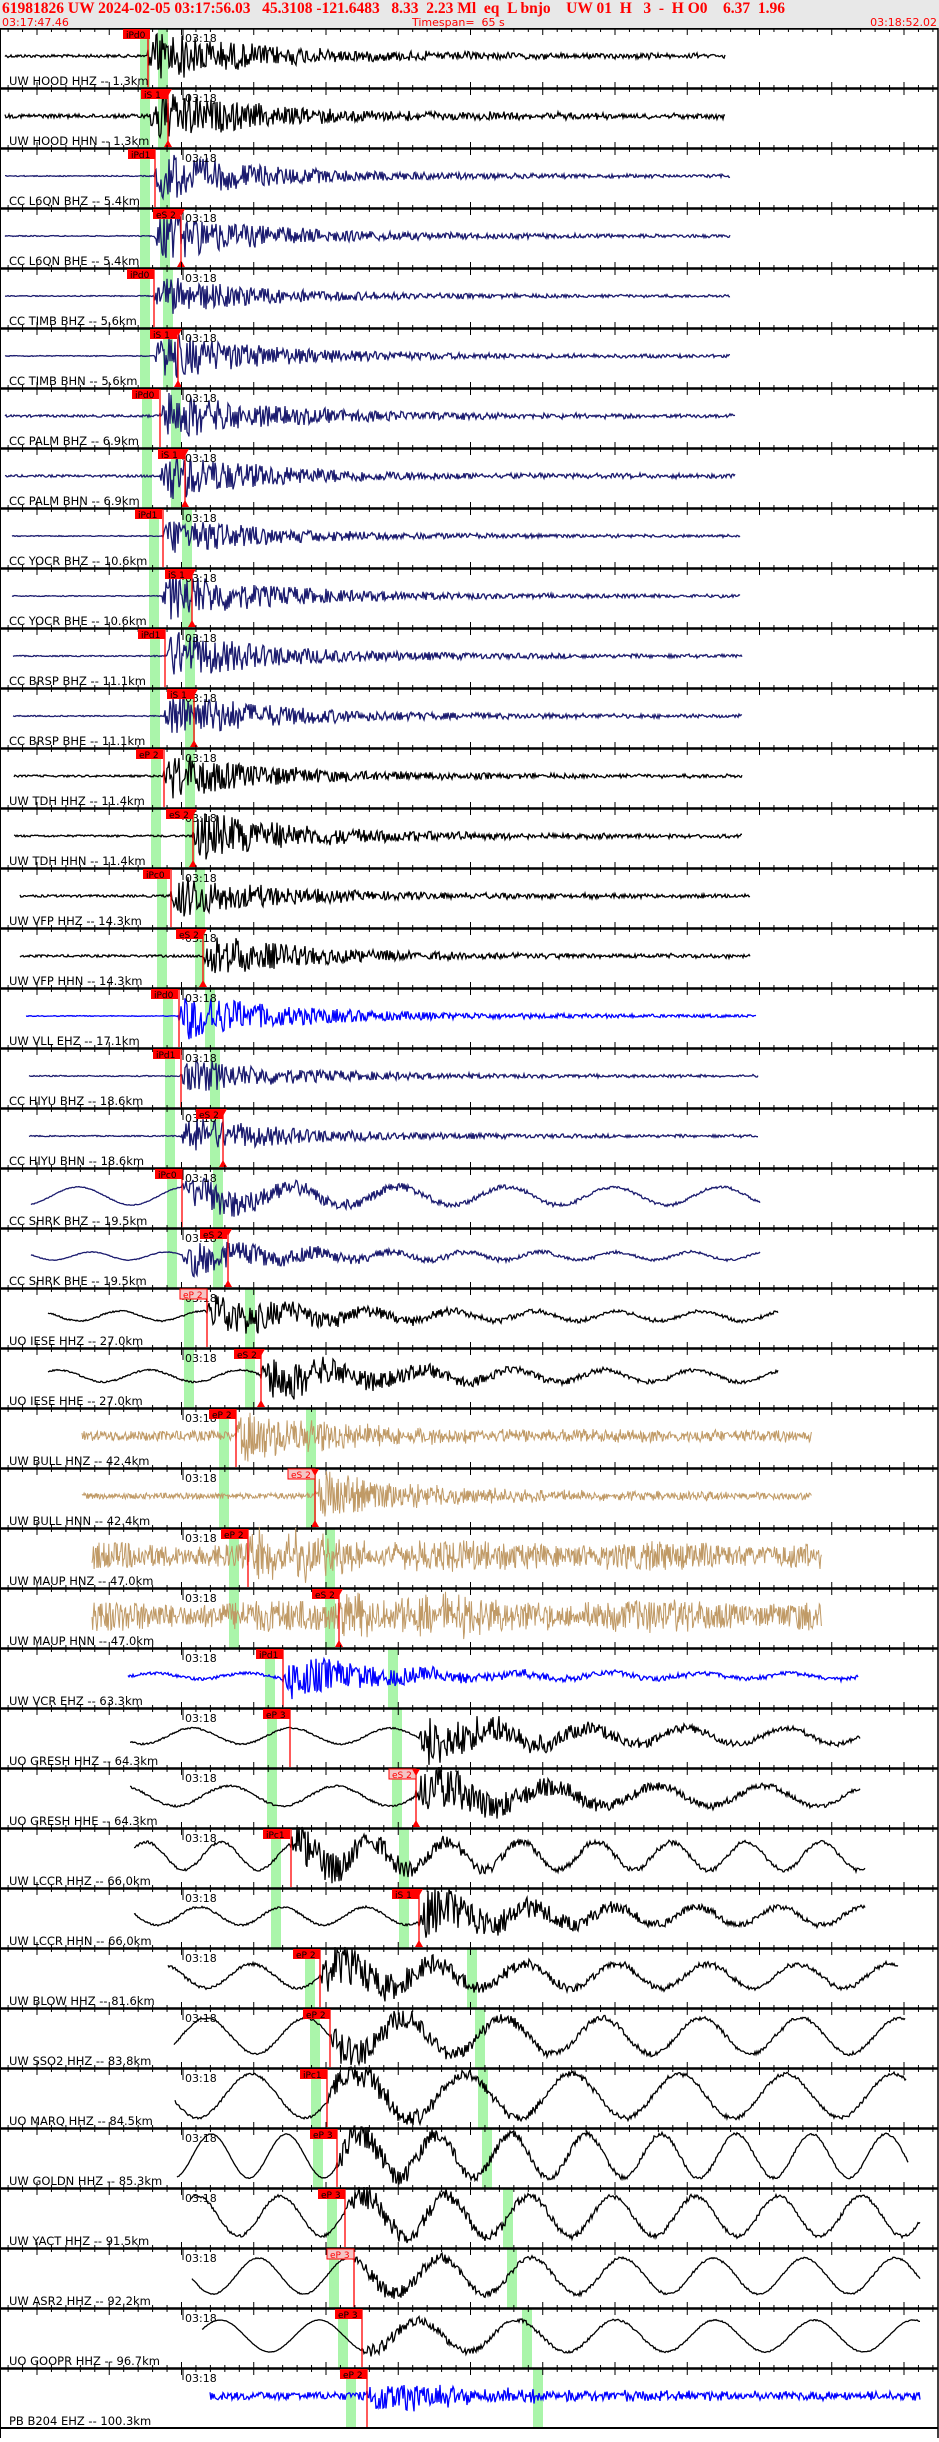 This screenshot has height=2442, width=939. I want to click on trace-row: 03:18 eP 3 UW GOLDN HHZ -- 85.3km, so click(469, 2155).